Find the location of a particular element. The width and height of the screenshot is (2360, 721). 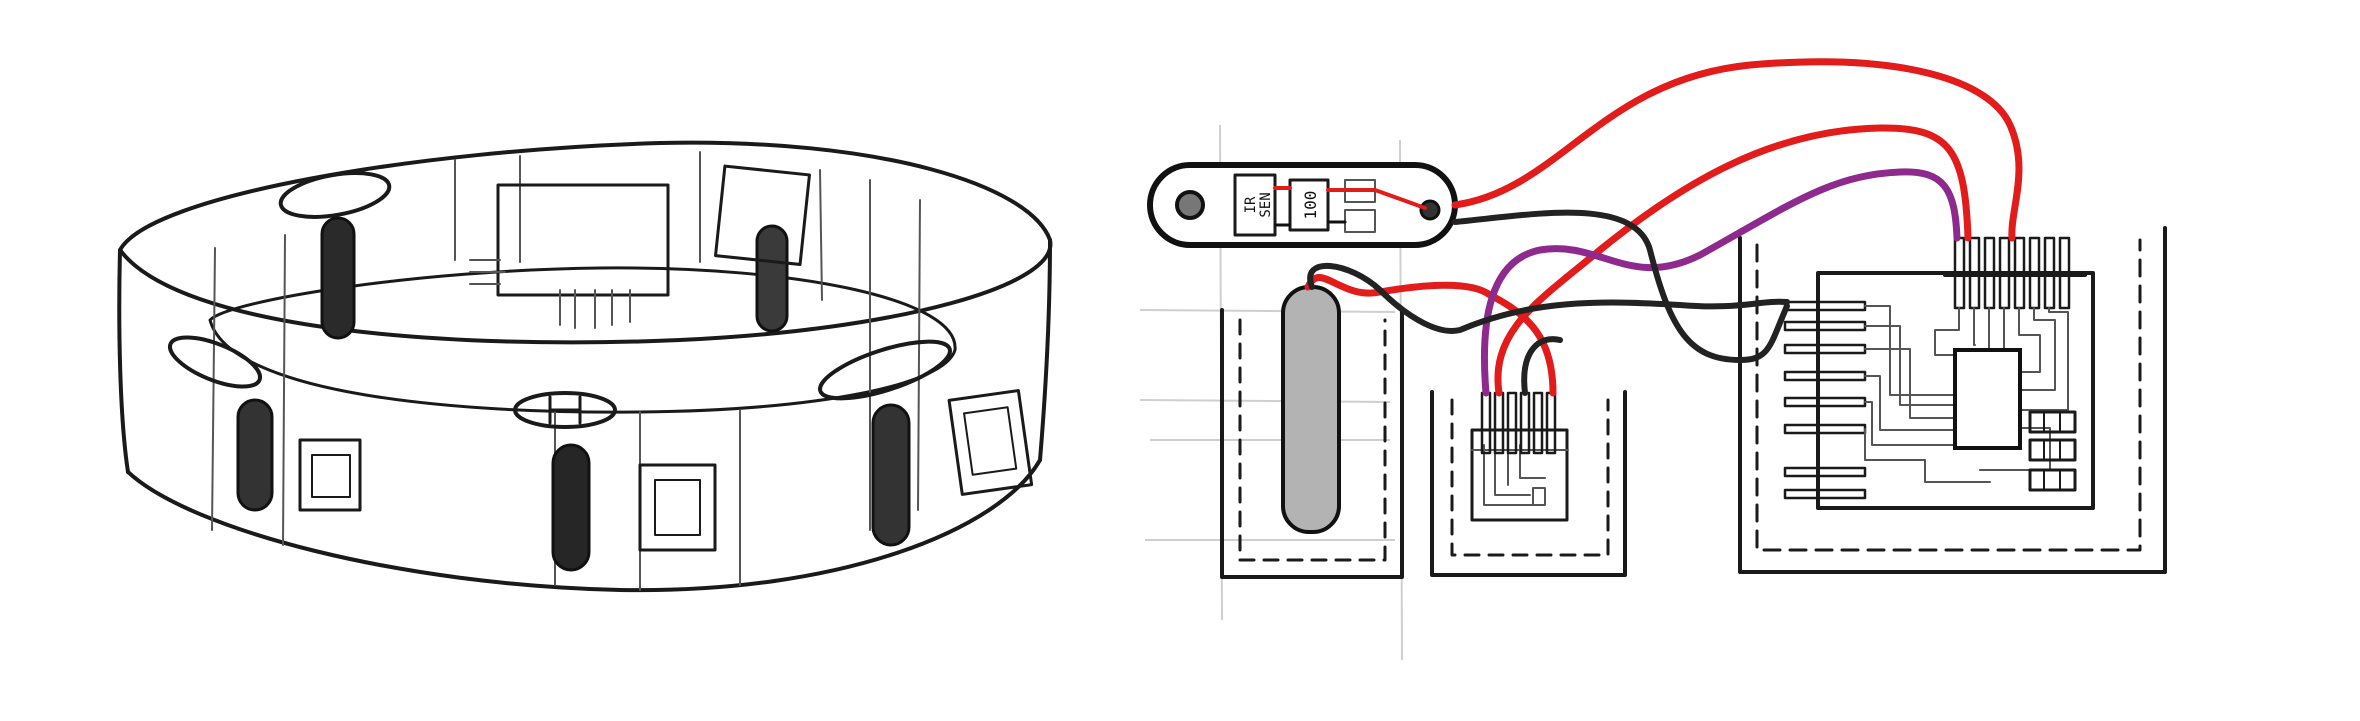

sensor-oval-top is located at coordinates (335, 195).